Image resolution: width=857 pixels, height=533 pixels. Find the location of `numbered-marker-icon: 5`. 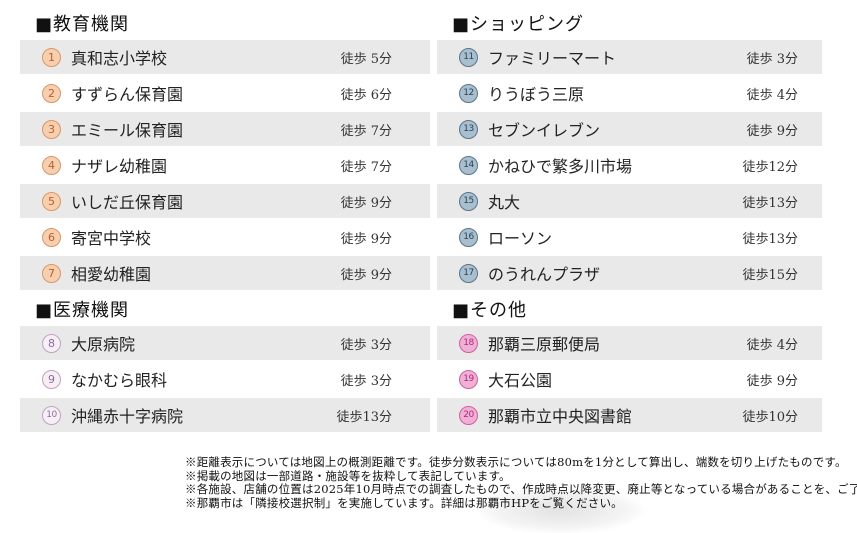

numbered-marker-icon: 5 is located at coordinates (51, 201).